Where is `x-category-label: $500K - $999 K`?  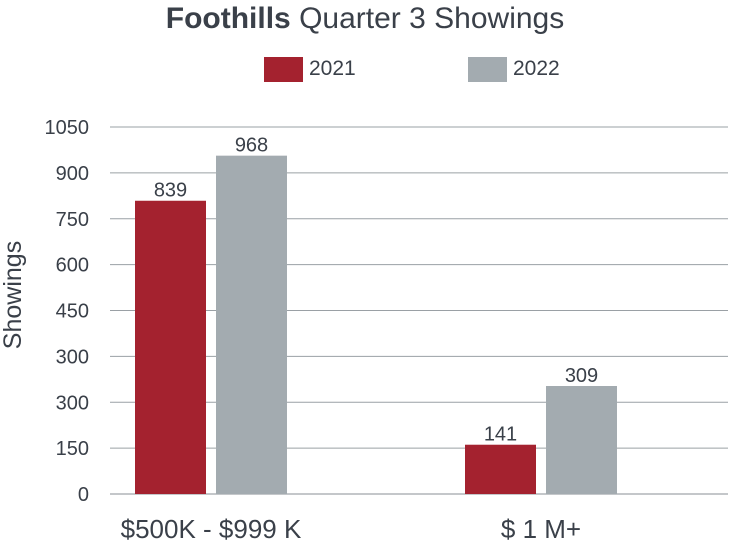 x-category-label: $500K - $999 K is located at coordinates (211, 529).